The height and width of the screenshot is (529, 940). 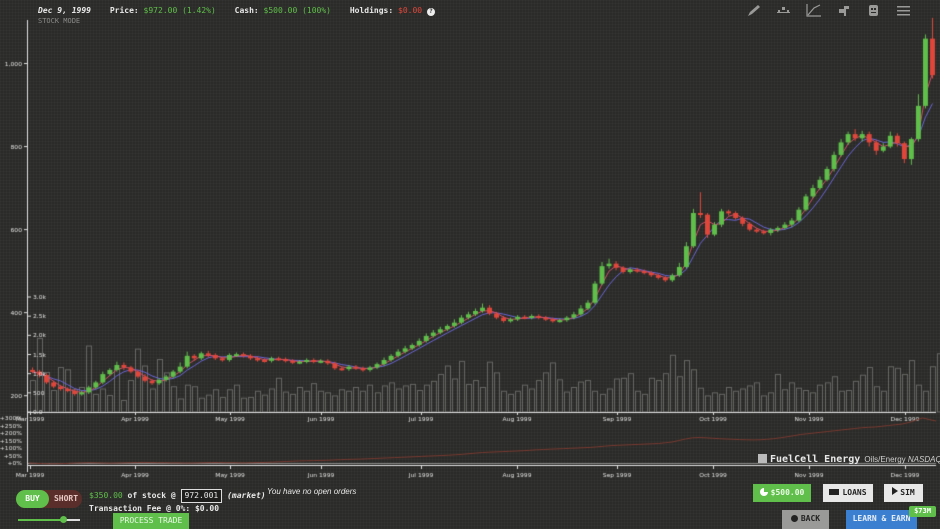 I want to click on building-icon, so click(x=762, y=458).